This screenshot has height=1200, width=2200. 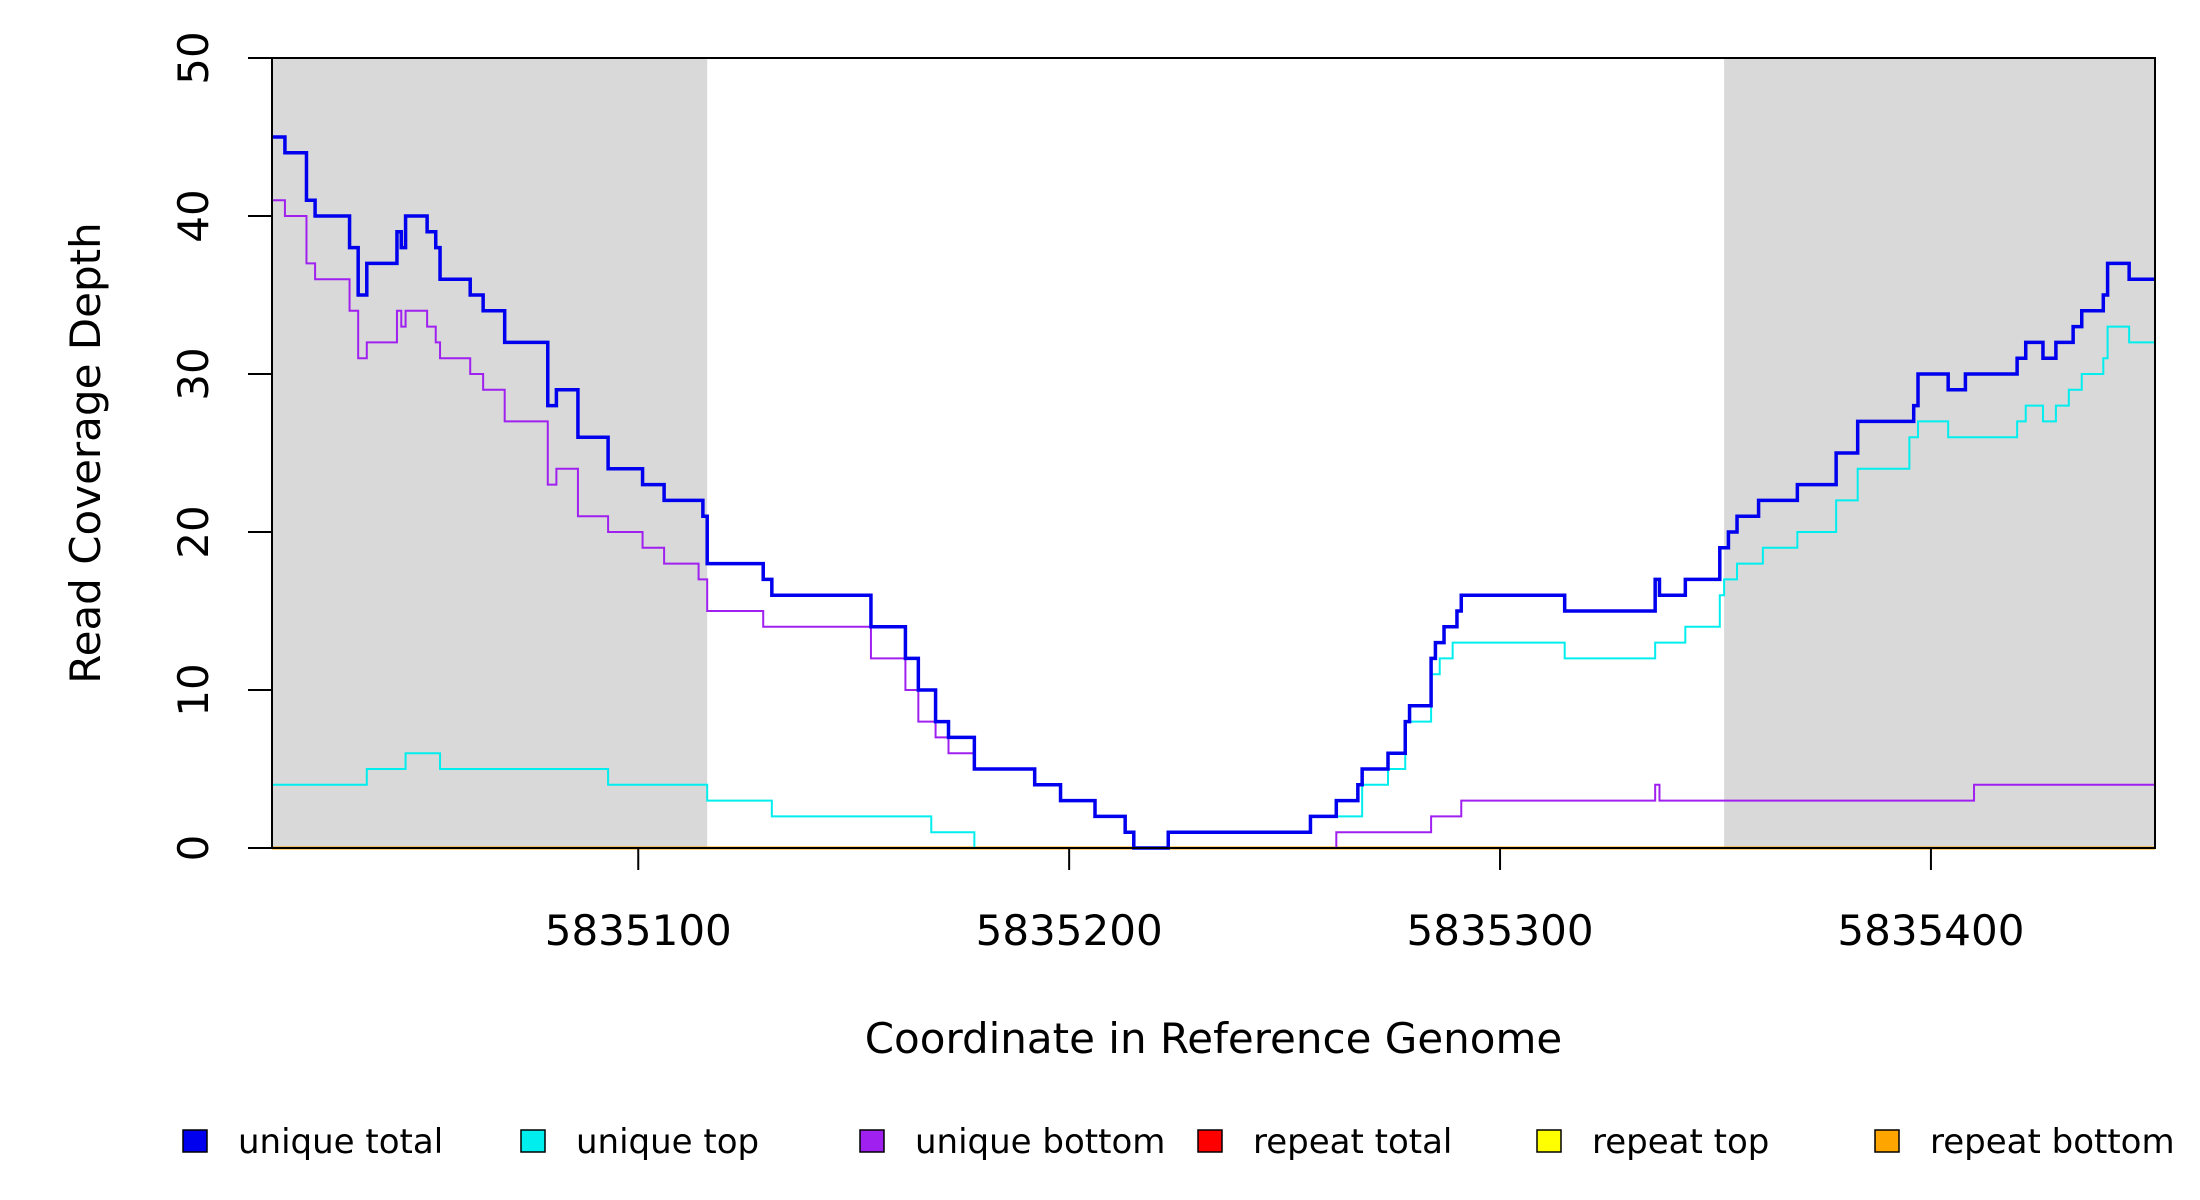 I want to click on legend-label-unique-top: unique top, so click(x=667, y=1142).